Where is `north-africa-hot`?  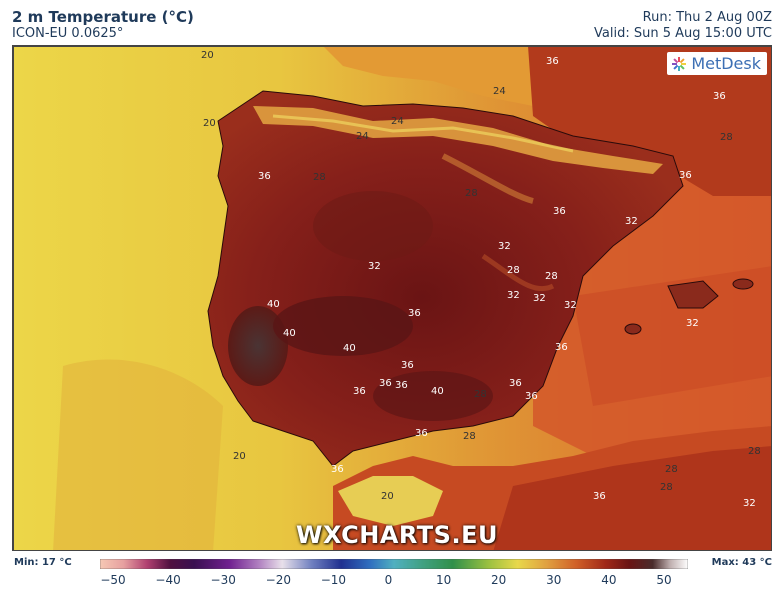 north-africa-hot is located at coordinates (632, 498).